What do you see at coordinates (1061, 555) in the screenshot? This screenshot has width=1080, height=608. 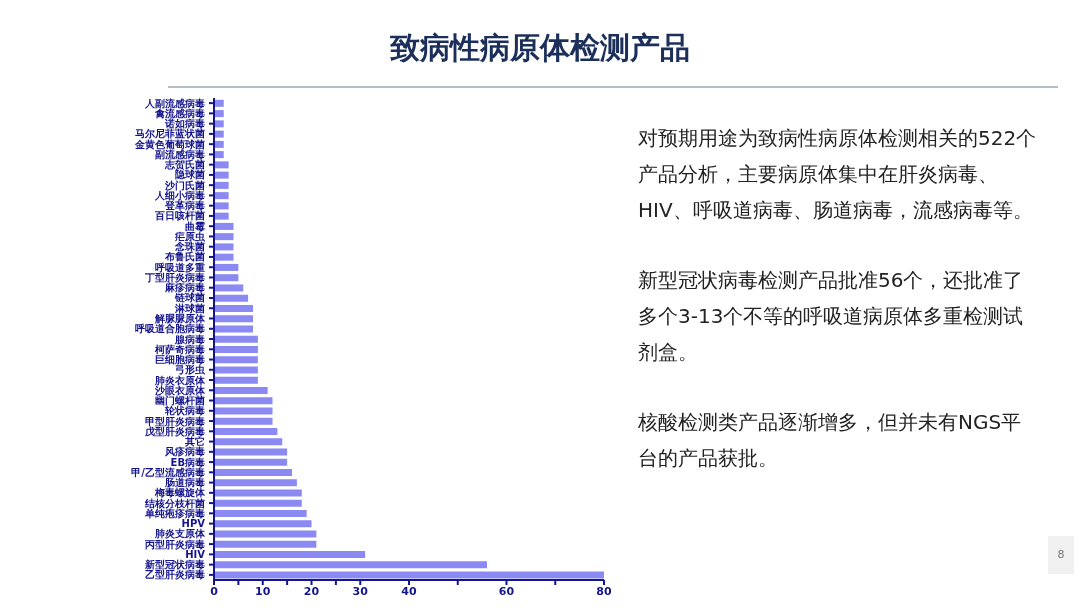 I see `text: 8` at bounding box center [1061, 555].